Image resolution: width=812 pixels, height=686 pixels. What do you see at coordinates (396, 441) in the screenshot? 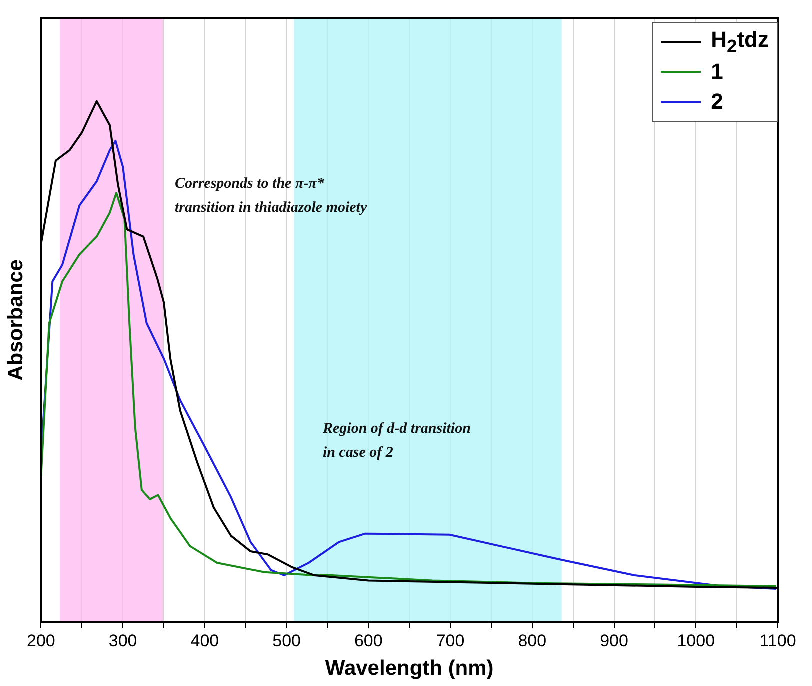
I see `annotation: Region of d-d transition in case of 2` at bounding box center [396, 441].